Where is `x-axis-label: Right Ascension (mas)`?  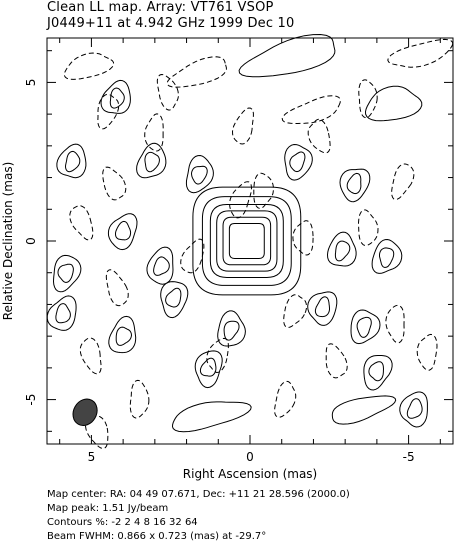
x-axis-label: Right Ascension (mas) is located at coordinates (250, 474).